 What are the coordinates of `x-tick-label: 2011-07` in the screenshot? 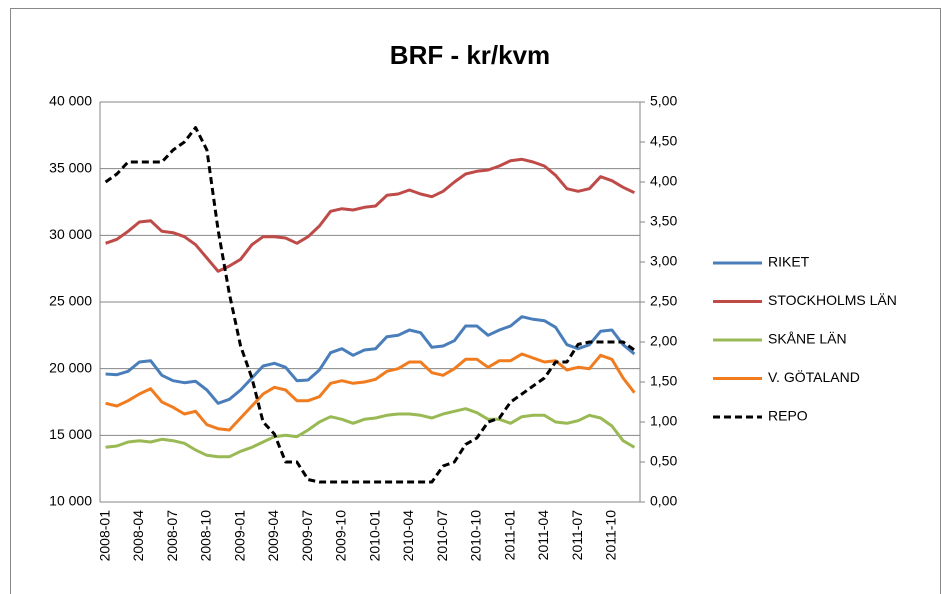 It's located at (577, 535).